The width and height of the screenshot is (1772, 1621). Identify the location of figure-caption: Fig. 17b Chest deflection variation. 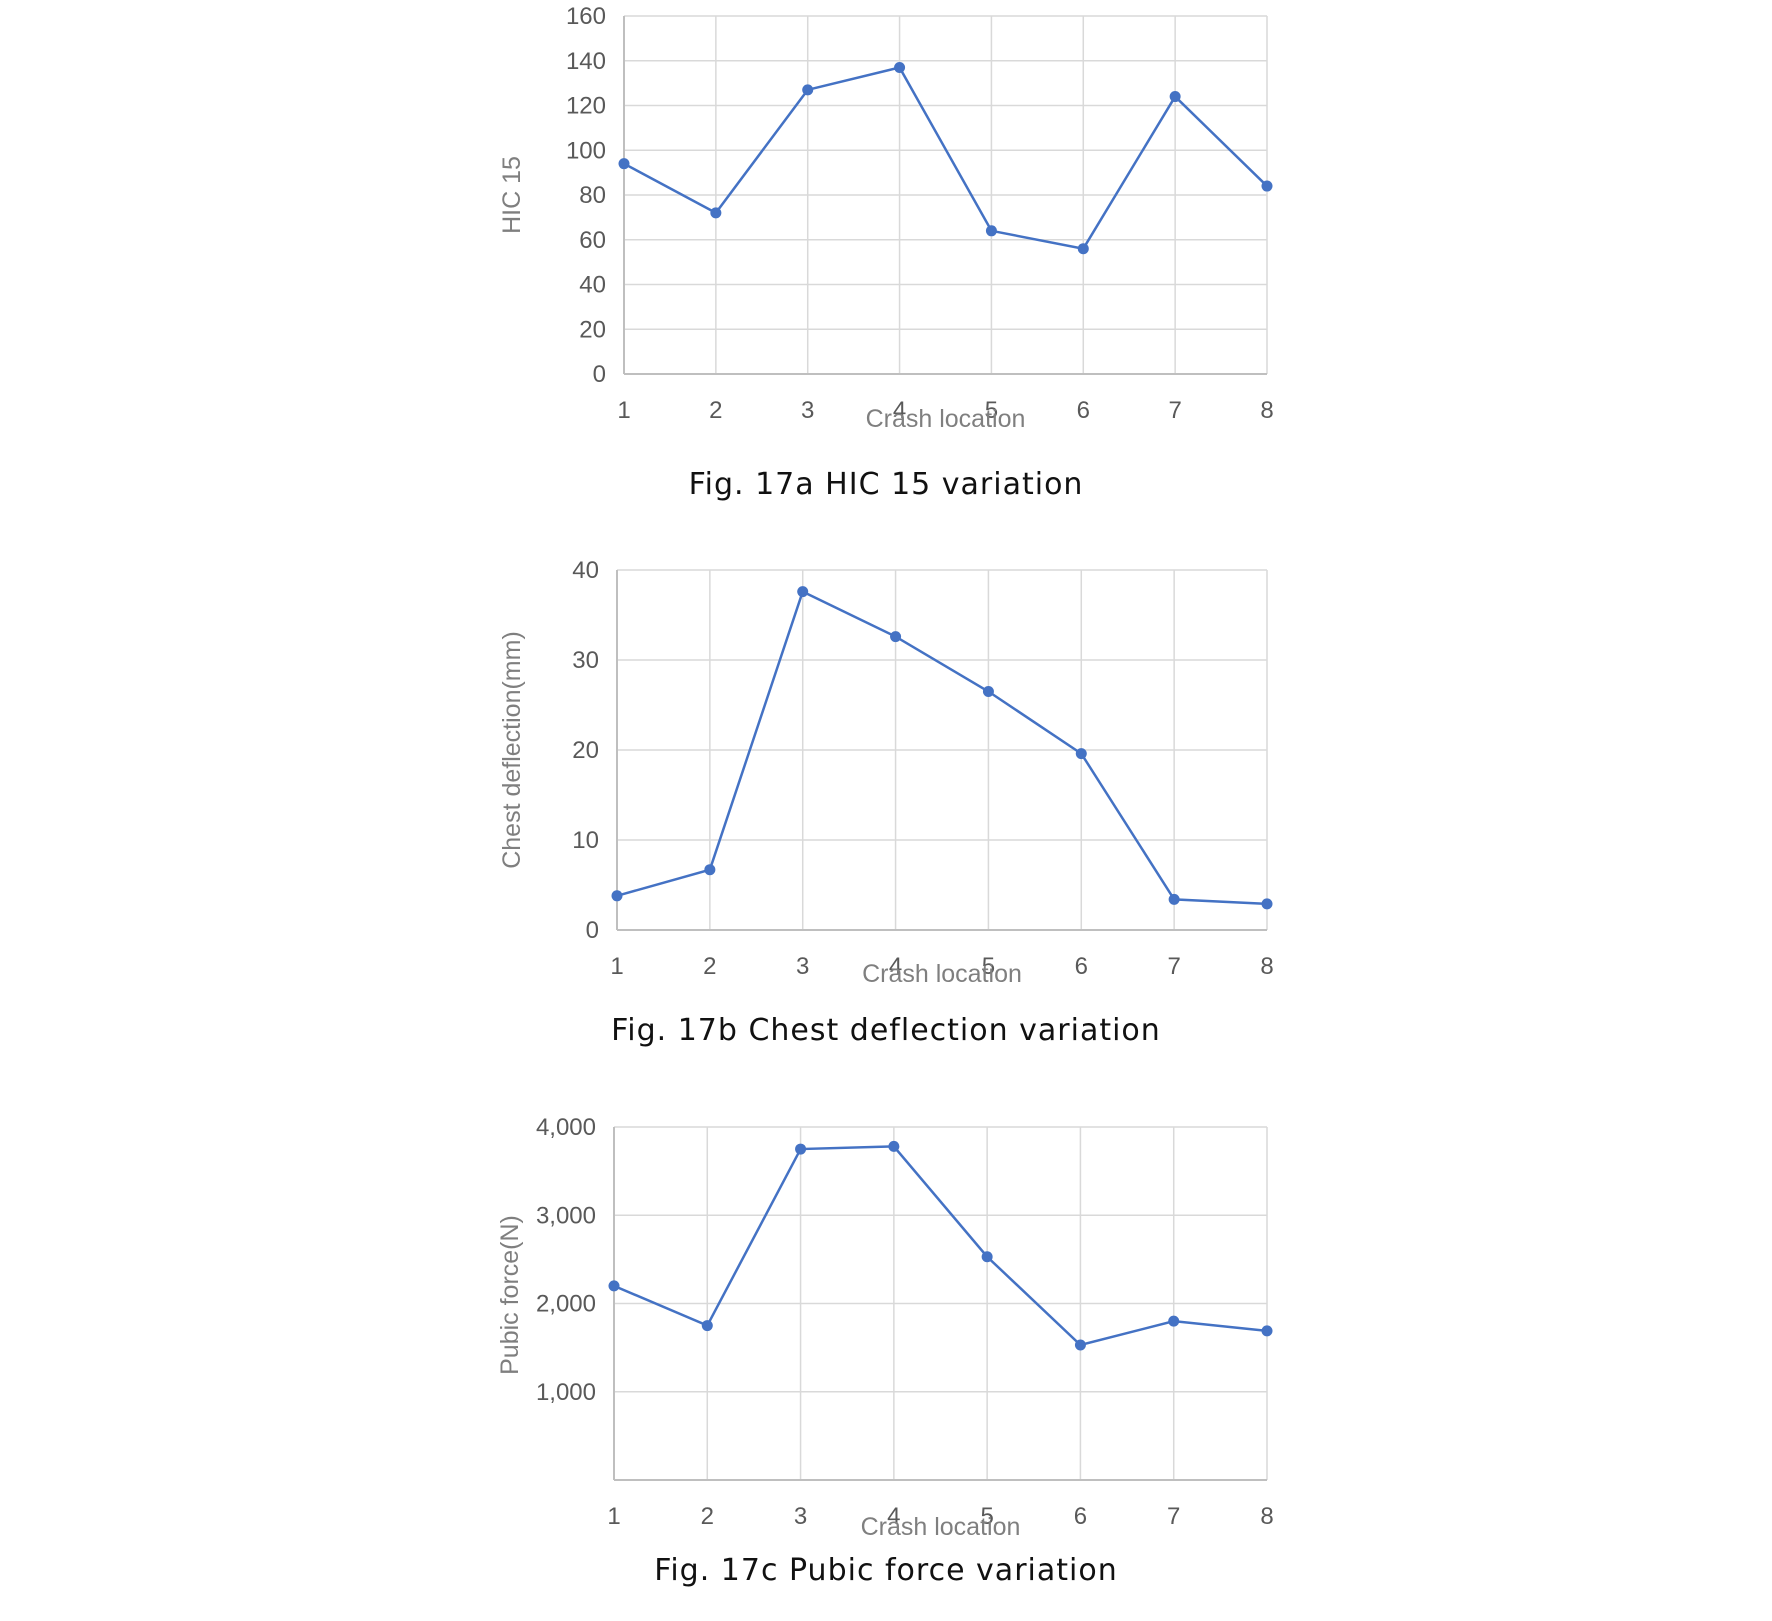
(886, 1030).